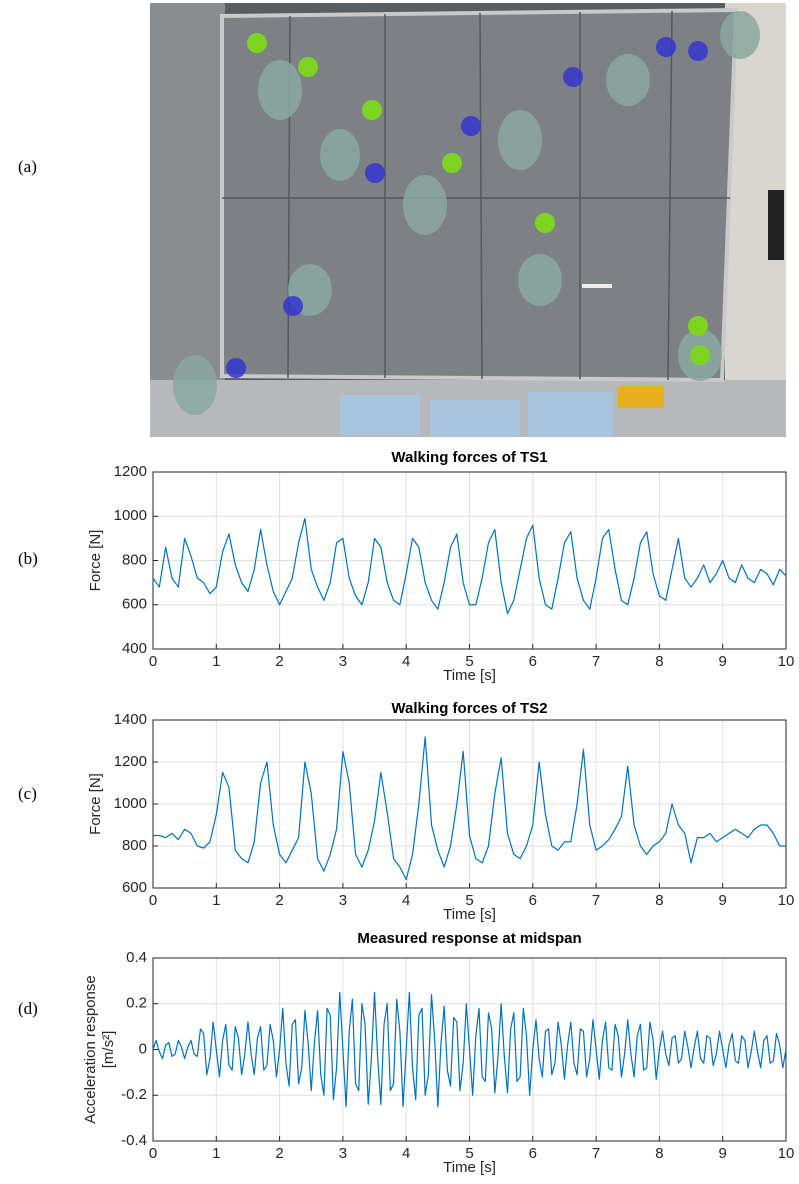 Image resolution: width=799 pixels, height=1184 pixels. Describe the element at coordinates (28, 558) in the screenshot. I see `panel-label: (b)` at that location.